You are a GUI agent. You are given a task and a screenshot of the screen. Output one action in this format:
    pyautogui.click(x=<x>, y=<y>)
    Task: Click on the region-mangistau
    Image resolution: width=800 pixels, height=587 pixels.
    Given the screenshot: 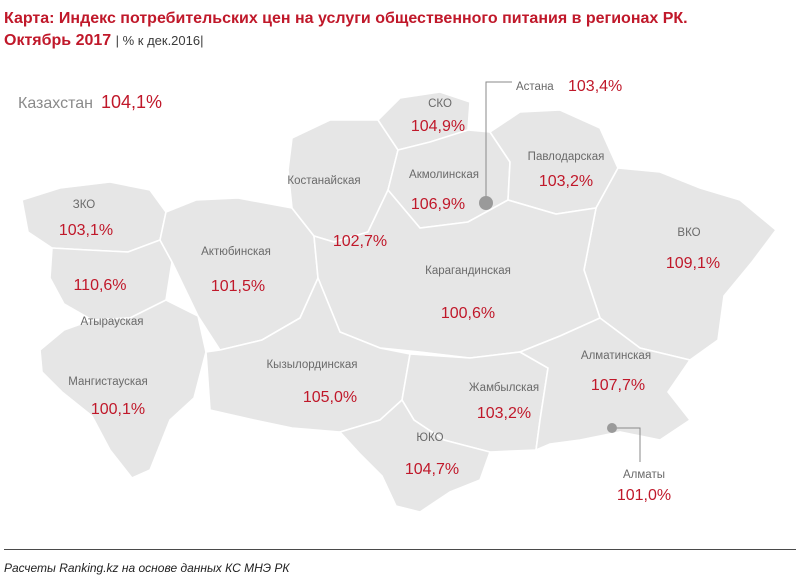 What is the action you would take?
    pyautogui.click(x=123, y=389)
    